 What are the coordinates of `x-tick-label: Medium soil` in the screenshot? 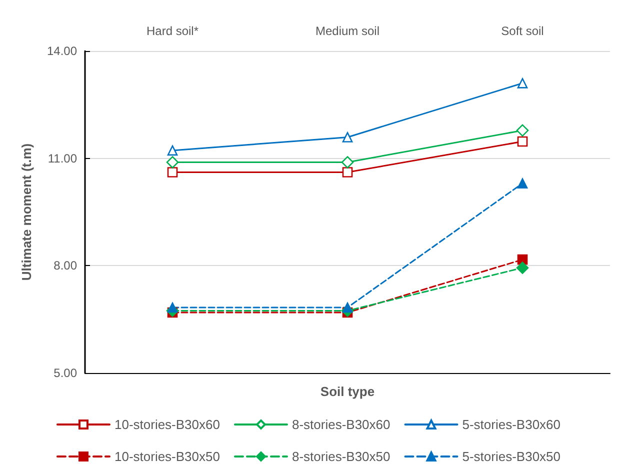 It's located at (347, 31).